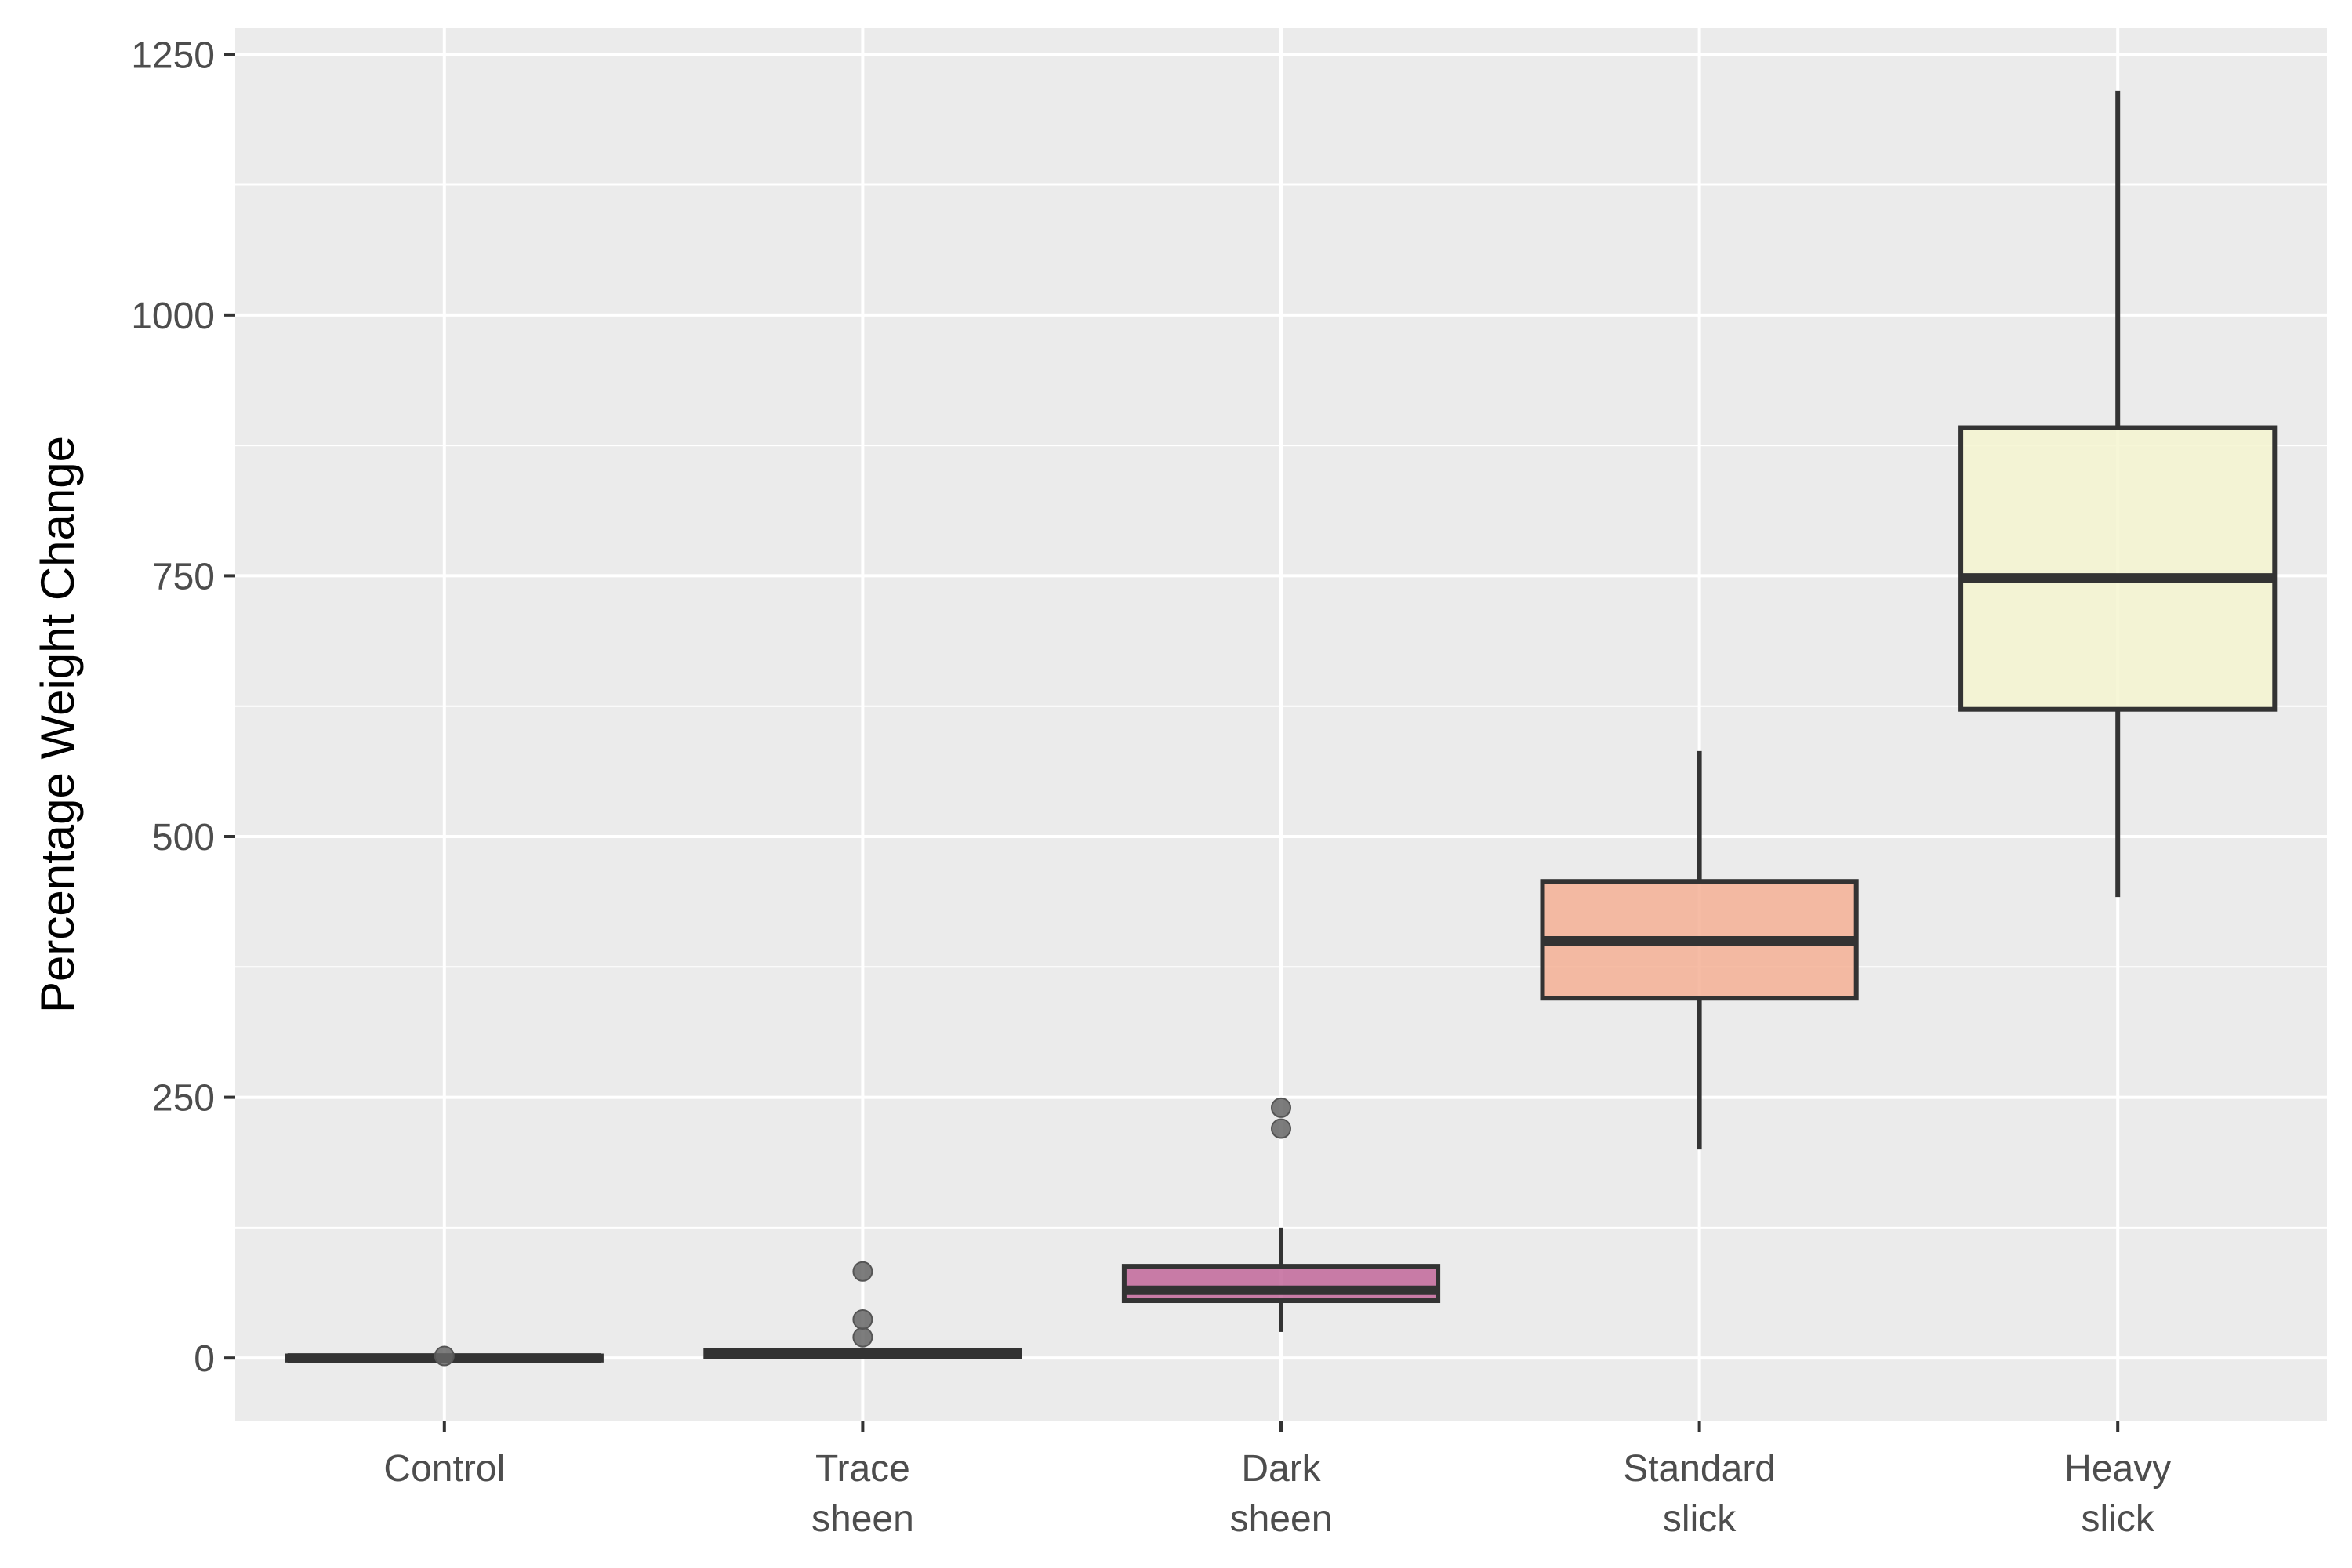 Image resolution: width=2352 pixels, height=1568 pixels. Describe the element at coordinates (1281, 1494) in the screenshot. I see `x-tick-label: Dark sheen` at that location.